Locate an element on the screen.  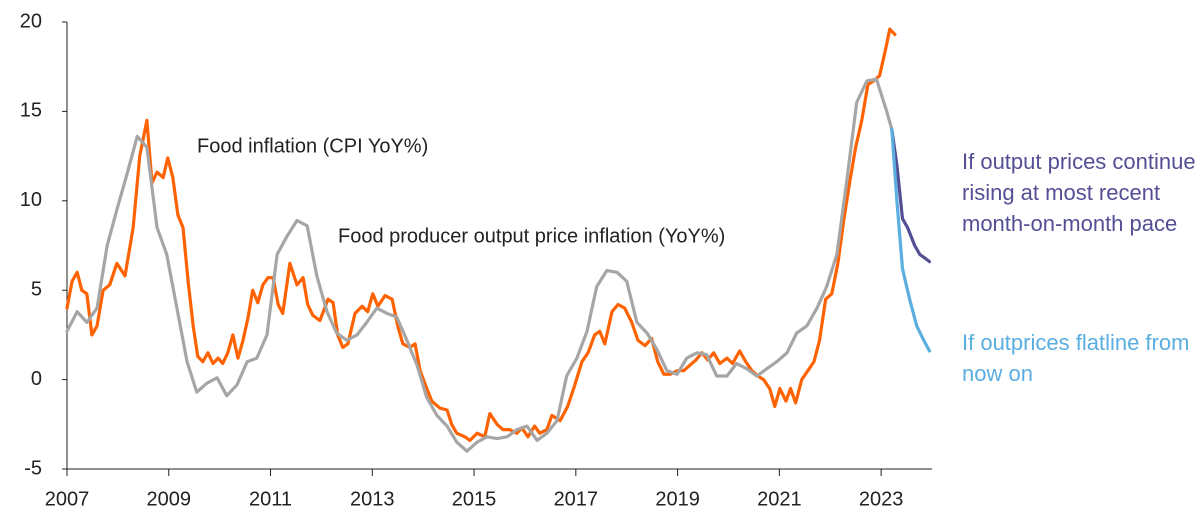
x-tick-label: 2013 is located at coordinates (372, 499).